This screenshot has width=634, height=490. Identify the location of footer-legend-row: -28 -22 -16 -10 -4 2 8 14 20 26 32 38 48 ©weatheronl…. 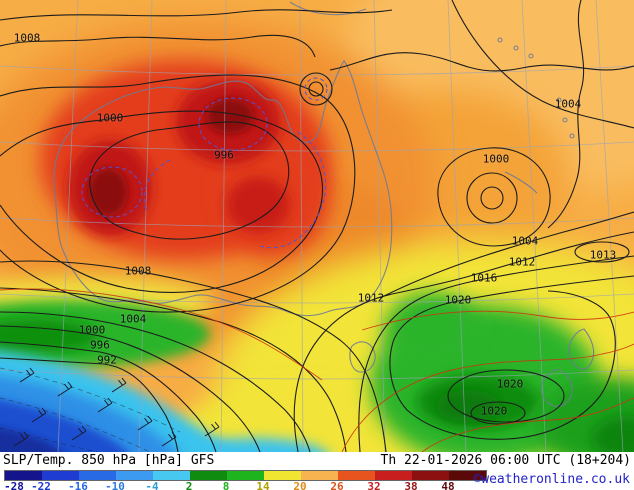
(317, 479).